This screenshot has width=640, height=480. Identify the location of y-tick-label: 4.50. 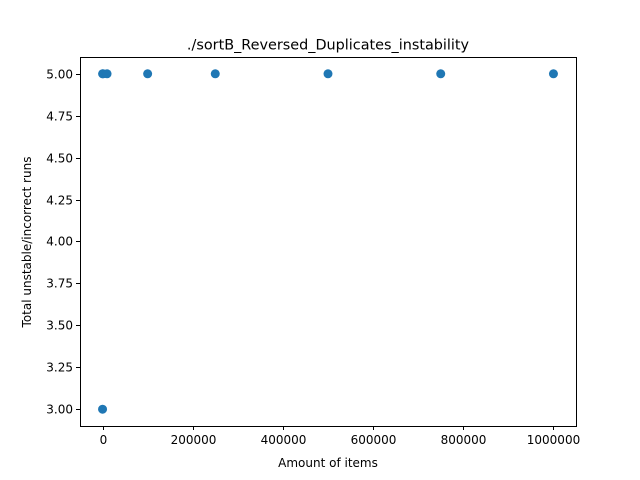
(59, 159).